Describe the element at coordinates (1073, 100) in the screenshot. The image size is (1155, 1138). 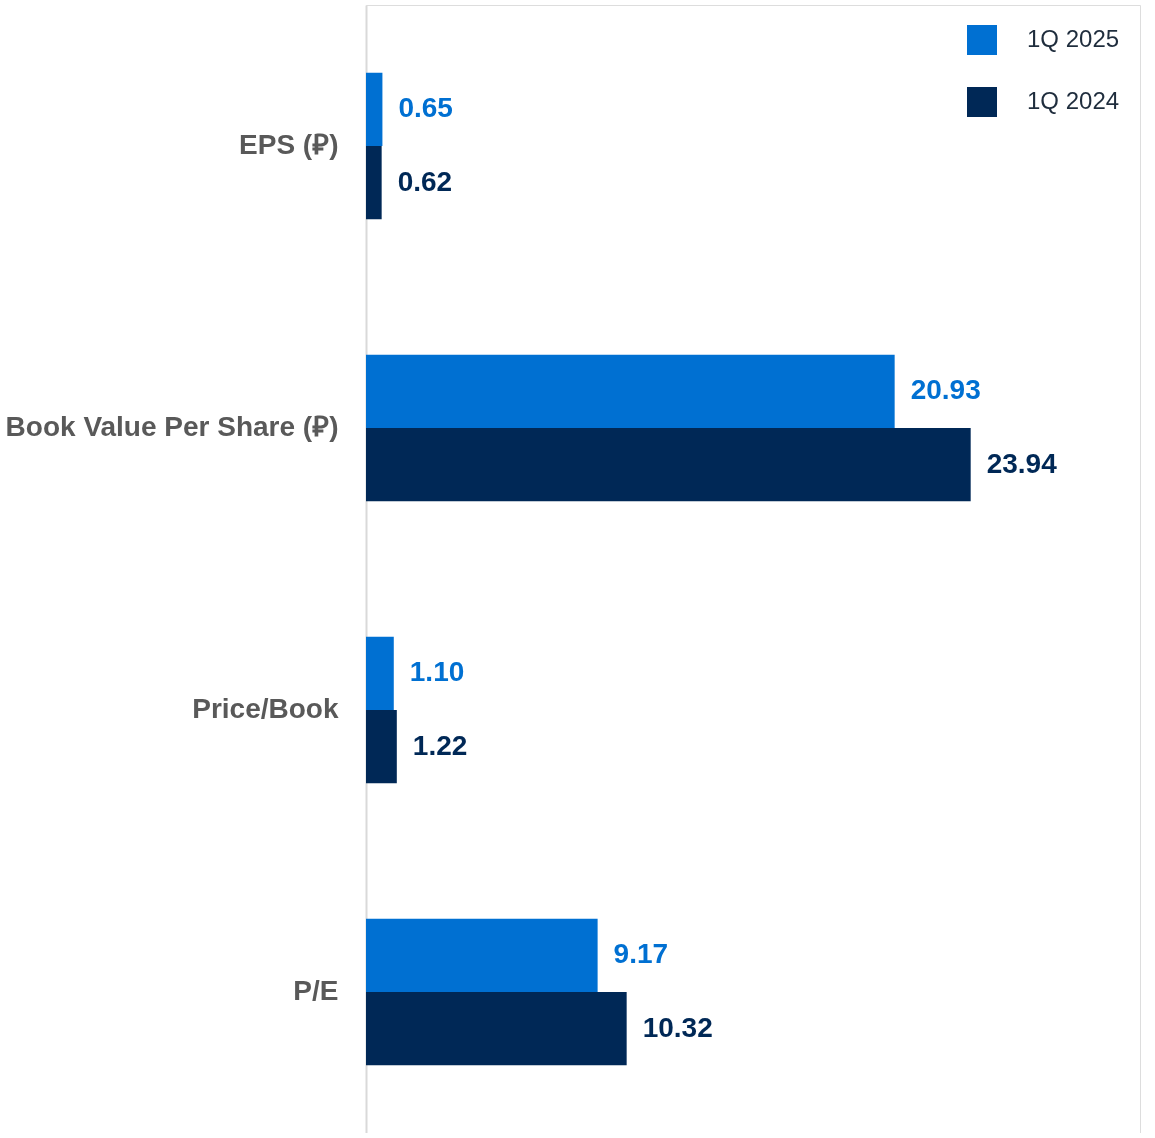
I see `legend-label: 1Q 2024` at that location.